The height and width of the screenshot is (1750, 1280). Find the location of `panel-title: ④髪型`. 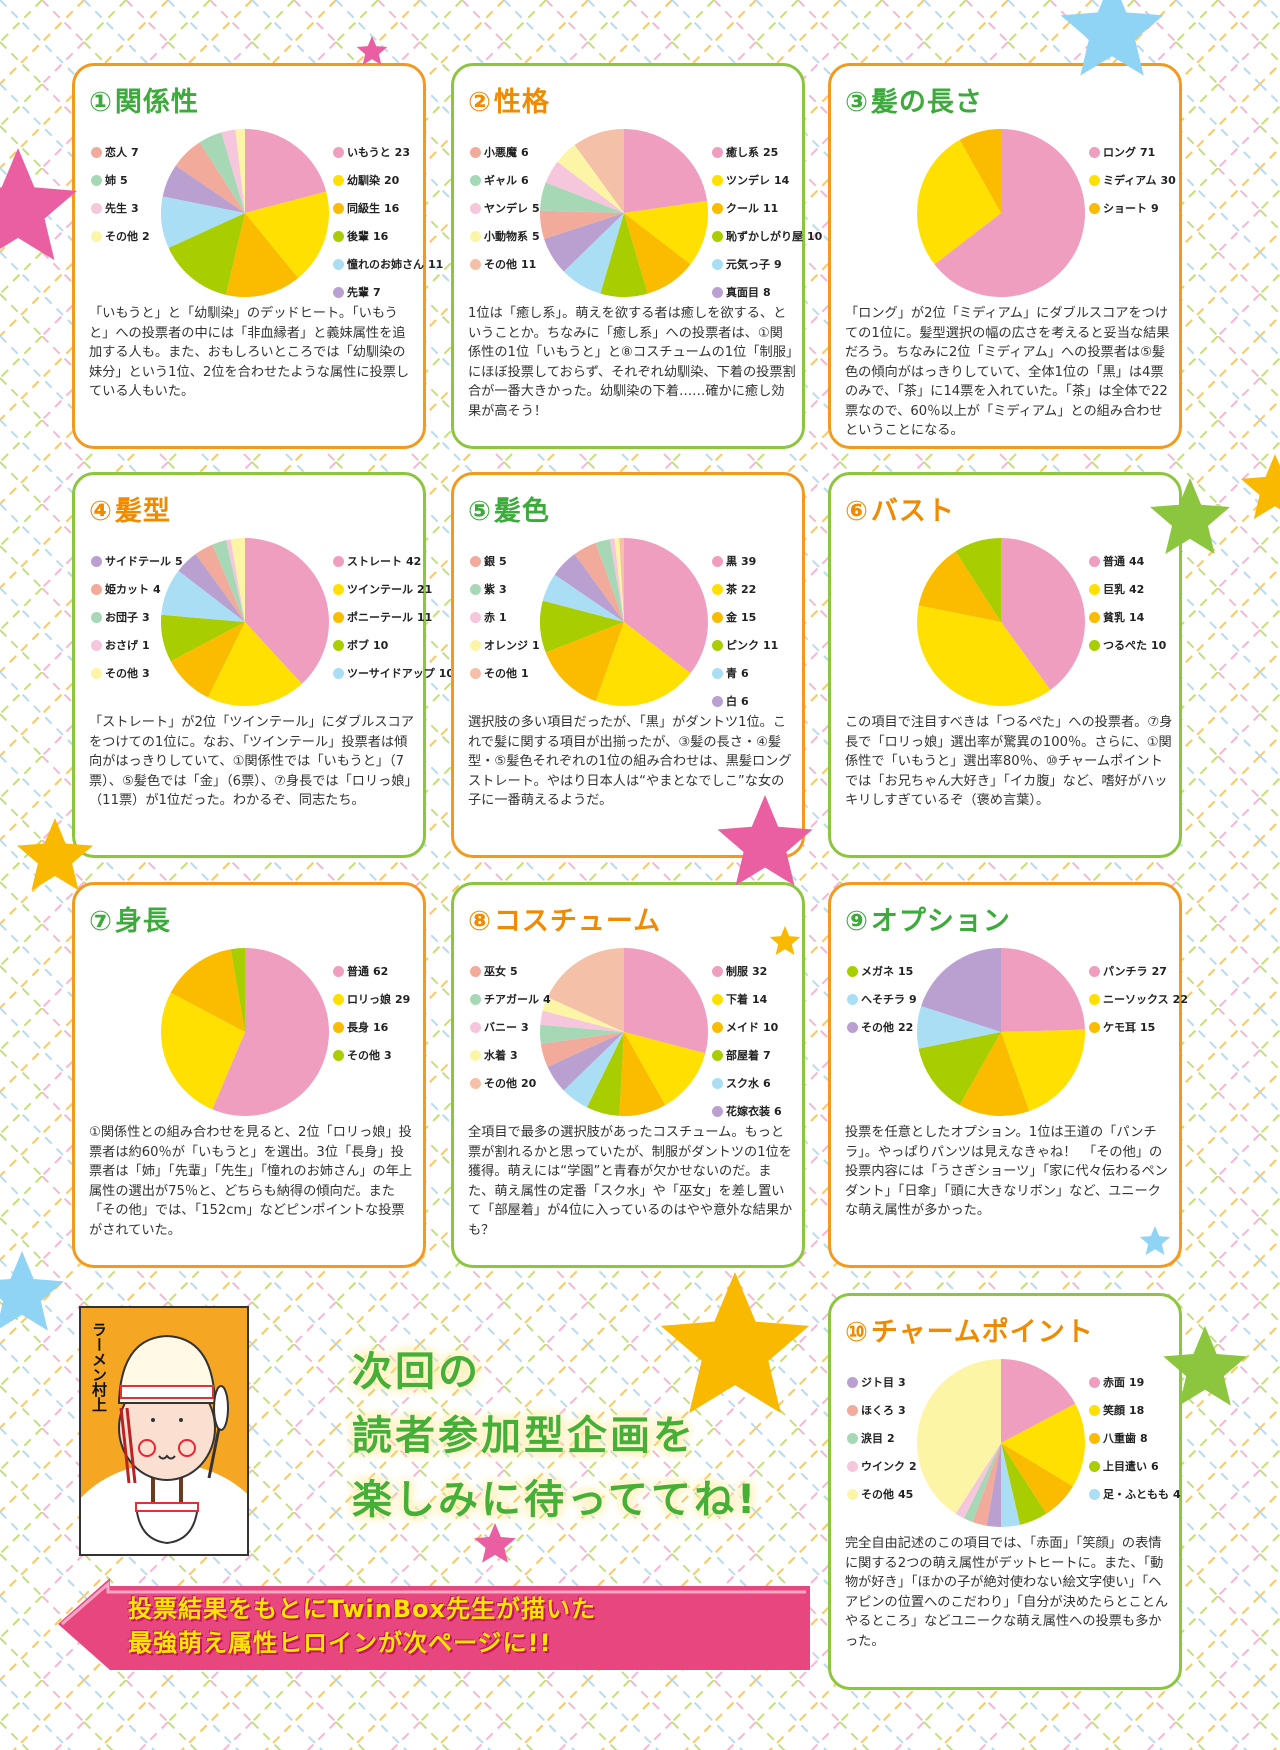

panel-title: ④髪型 is located at coordinates (130, 508).